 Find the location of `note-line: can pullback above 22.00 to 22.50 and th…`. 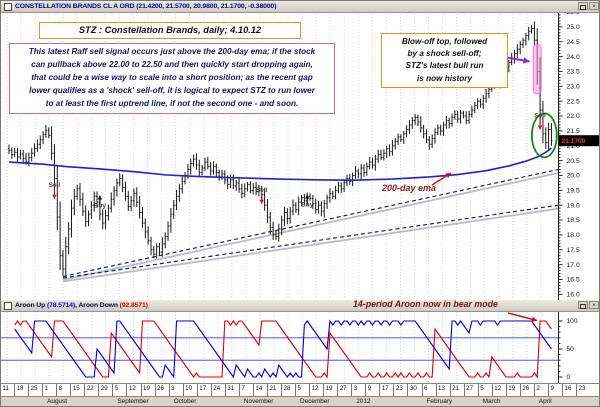

note-line: can pullback above 22.00 to 22.50 and th… is located at coordinates (172, 64).